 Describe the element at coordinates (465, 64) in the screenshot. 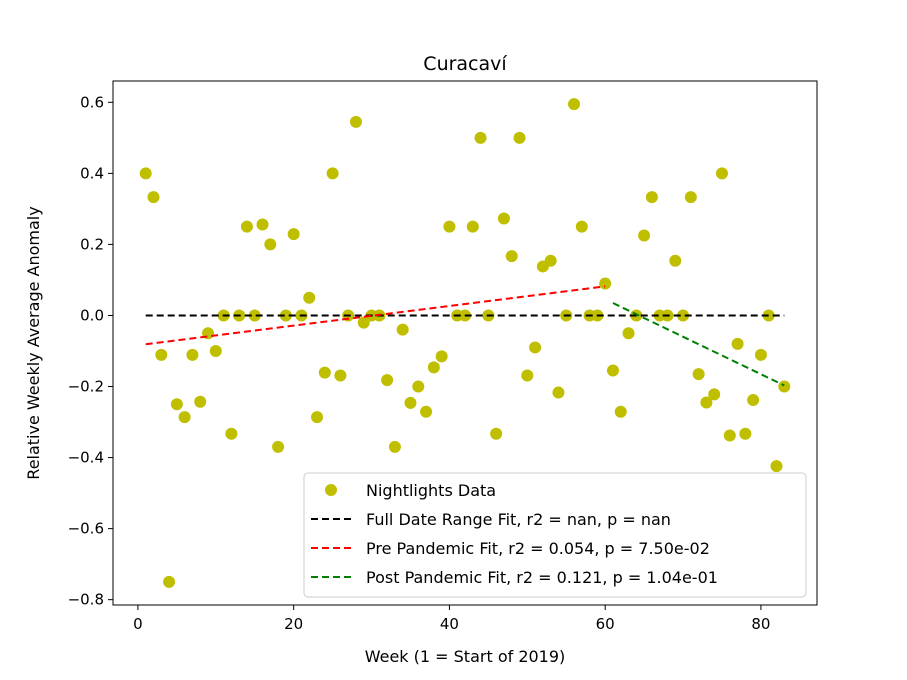

I see `chart-title: Curacaví` at that location.